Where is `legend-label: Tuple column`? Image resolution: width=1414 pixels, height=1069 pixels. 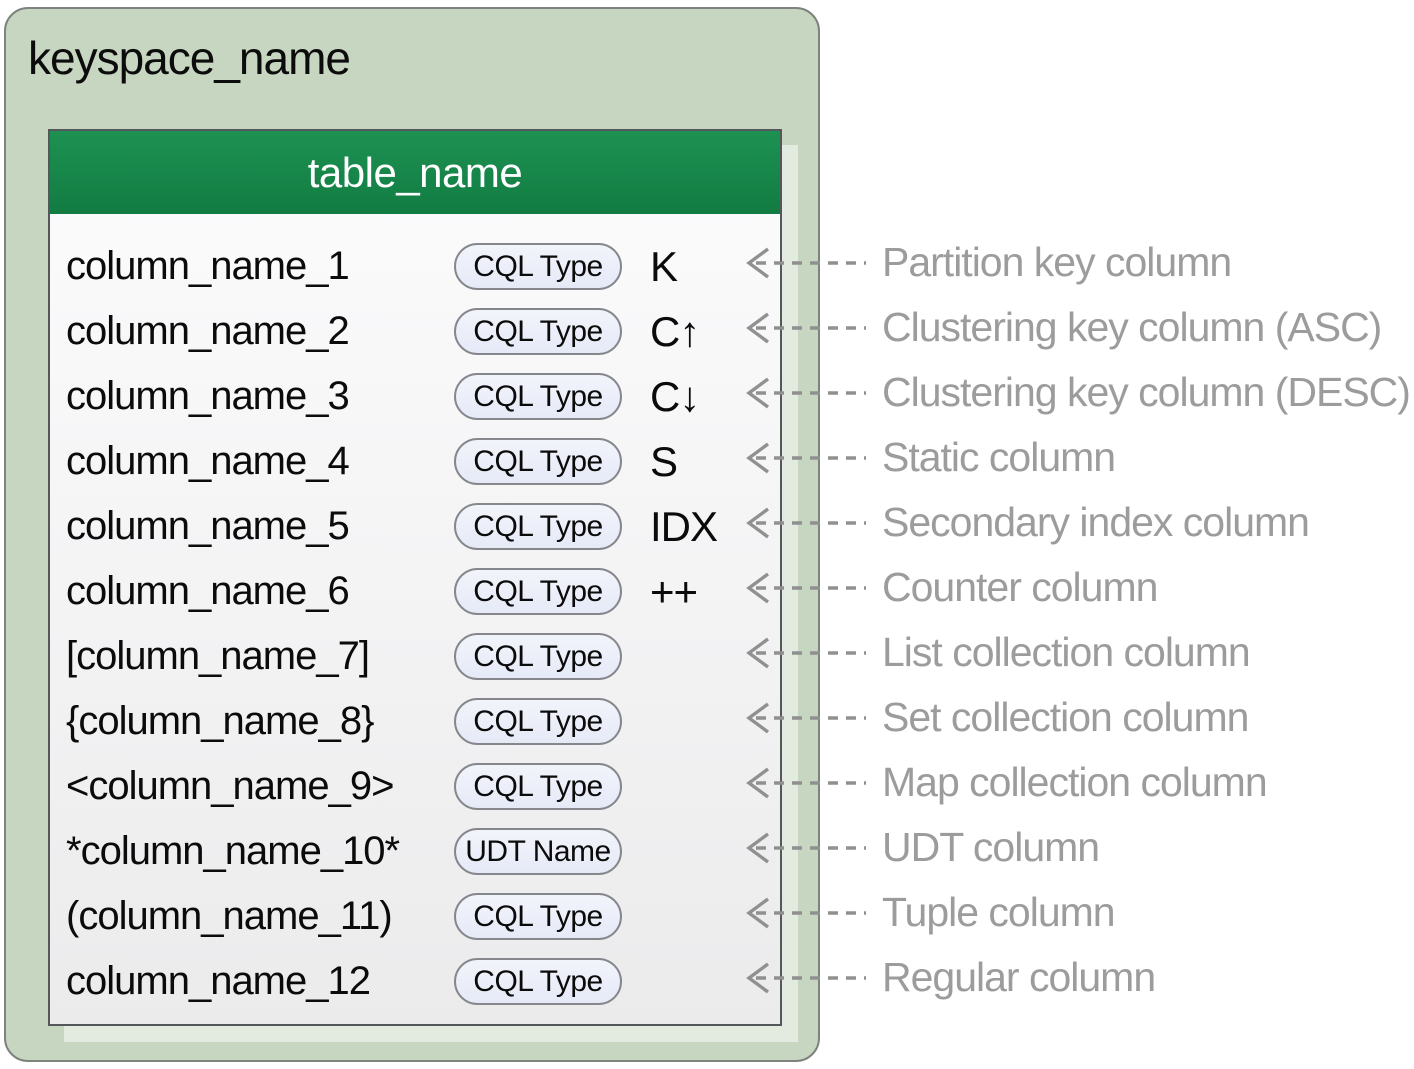 legend-label: Tuple column is located at coordinates (999, 912).